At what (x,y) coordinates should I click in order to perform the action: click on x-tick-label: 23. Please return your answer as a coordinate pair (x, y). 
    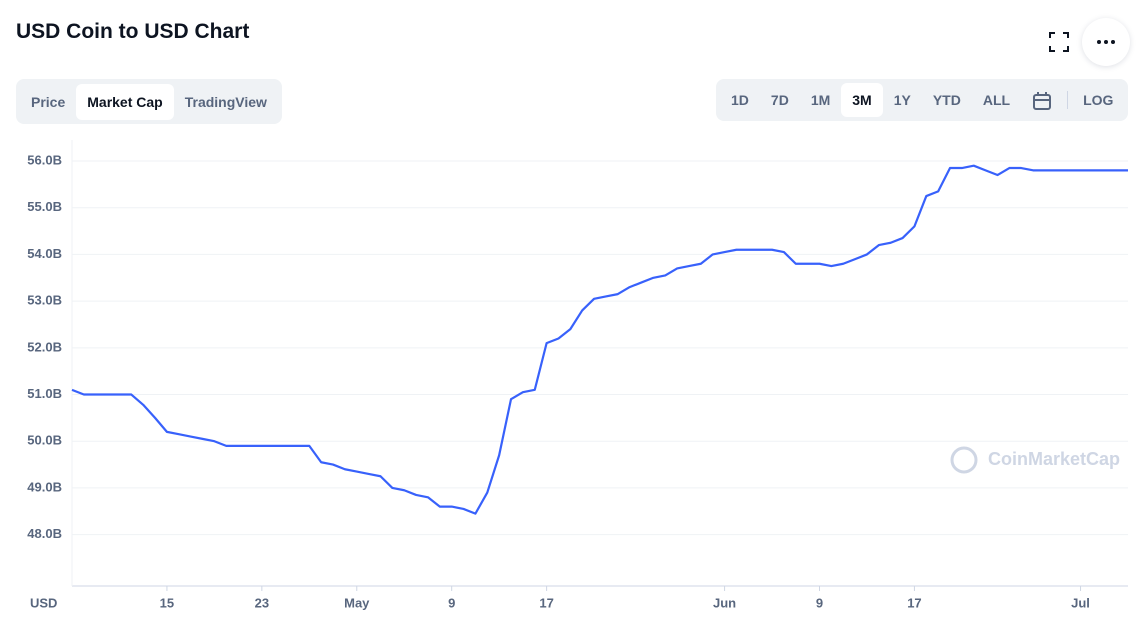
    Looking at the image, I should click on (262, 602).